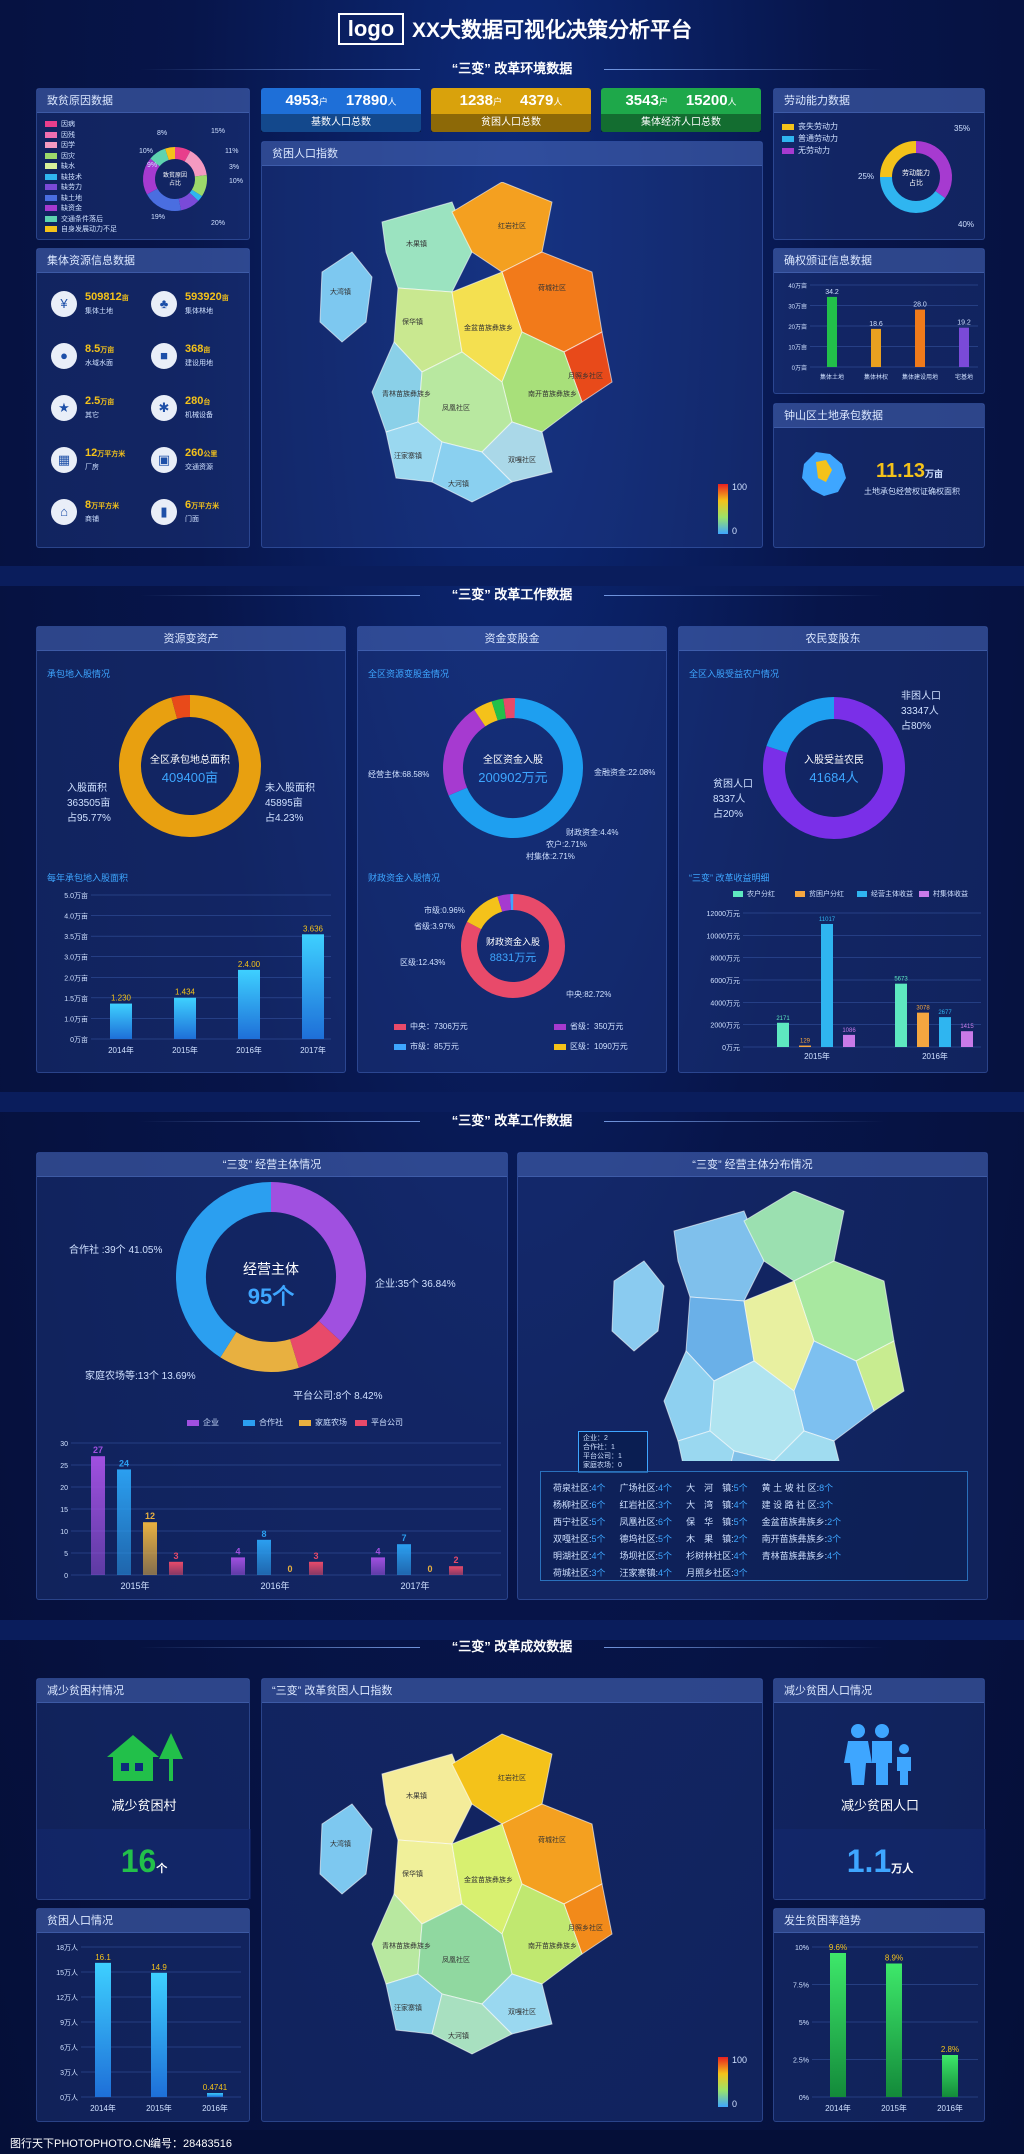  Describe the element at coordinates (512, 1691) in the screenshot. I see `panel-title: “三变” 改革贫困人口指数` at that location.